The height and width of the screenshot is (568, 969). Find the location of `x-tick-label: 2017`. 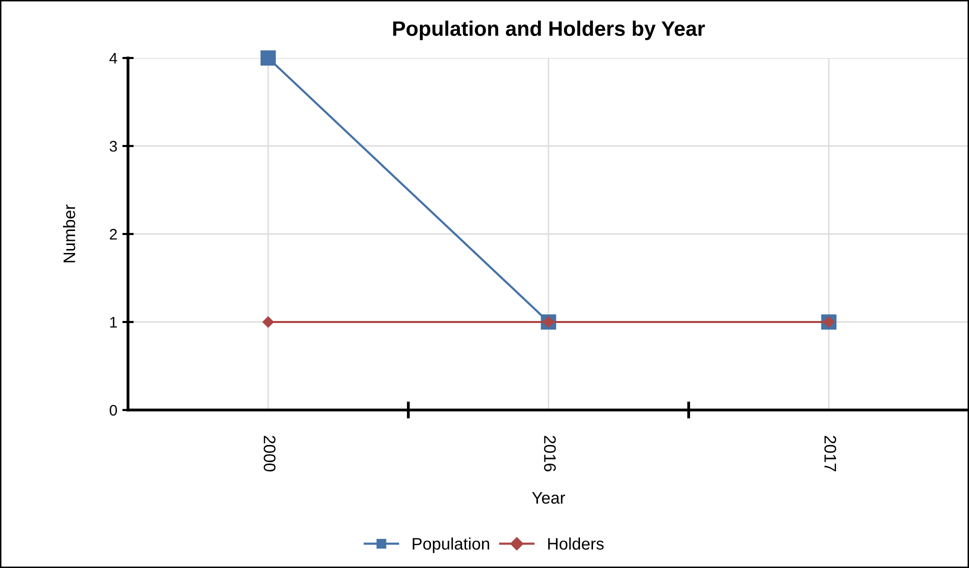

x-tick-label: 2017 is located at coordinates (830, 454).